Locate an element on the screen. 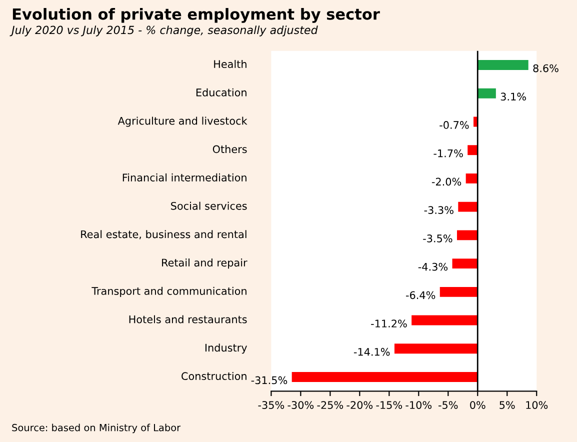  y-tick-label: Real estate, business and rental is located at coordinates (163, 235).